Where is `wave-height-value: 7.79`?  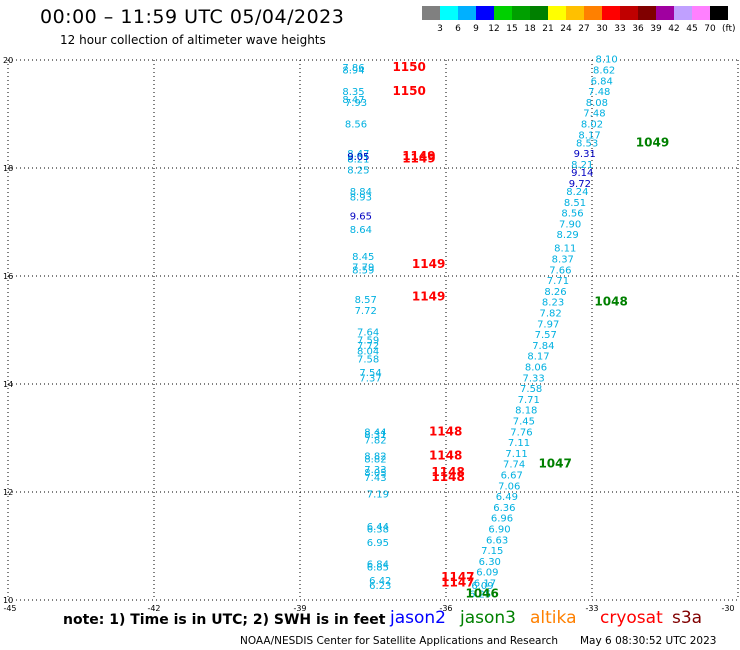 wave-height-value: 7.79 is located at coordinates (363, 268).